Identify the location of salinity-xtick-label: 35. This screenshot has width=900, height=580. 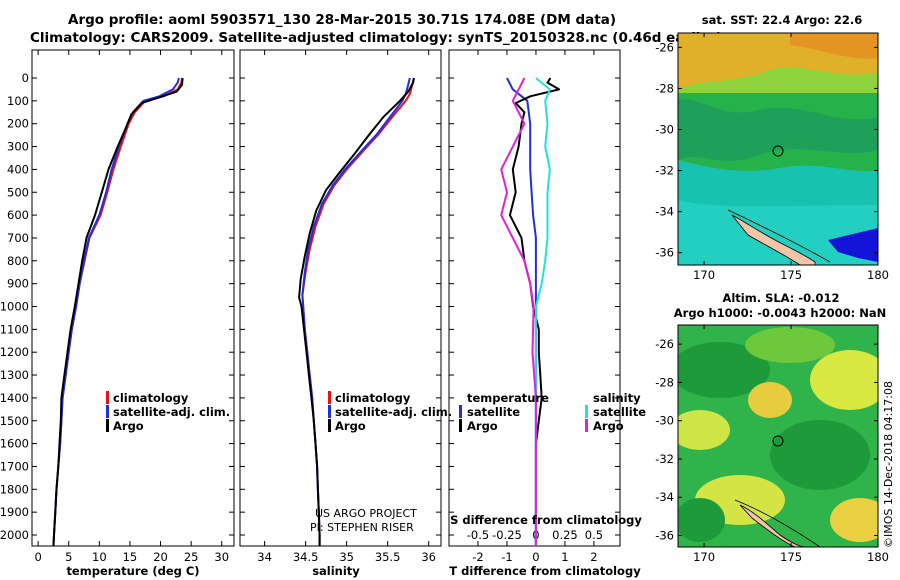
(346, 557).